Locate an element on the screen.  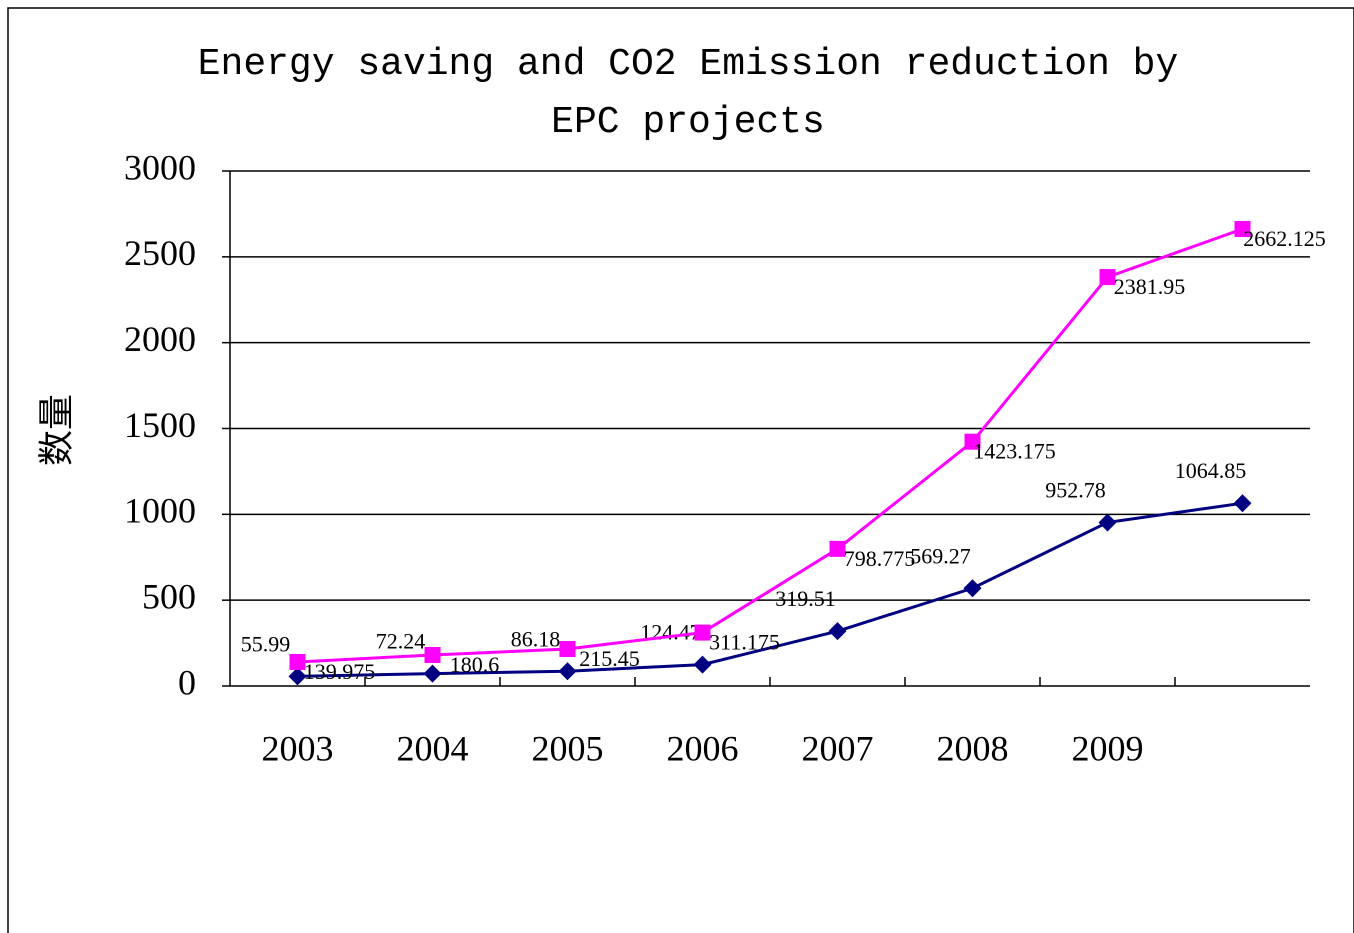
y-tick-label: 500 is located at coordinates (169, 596).